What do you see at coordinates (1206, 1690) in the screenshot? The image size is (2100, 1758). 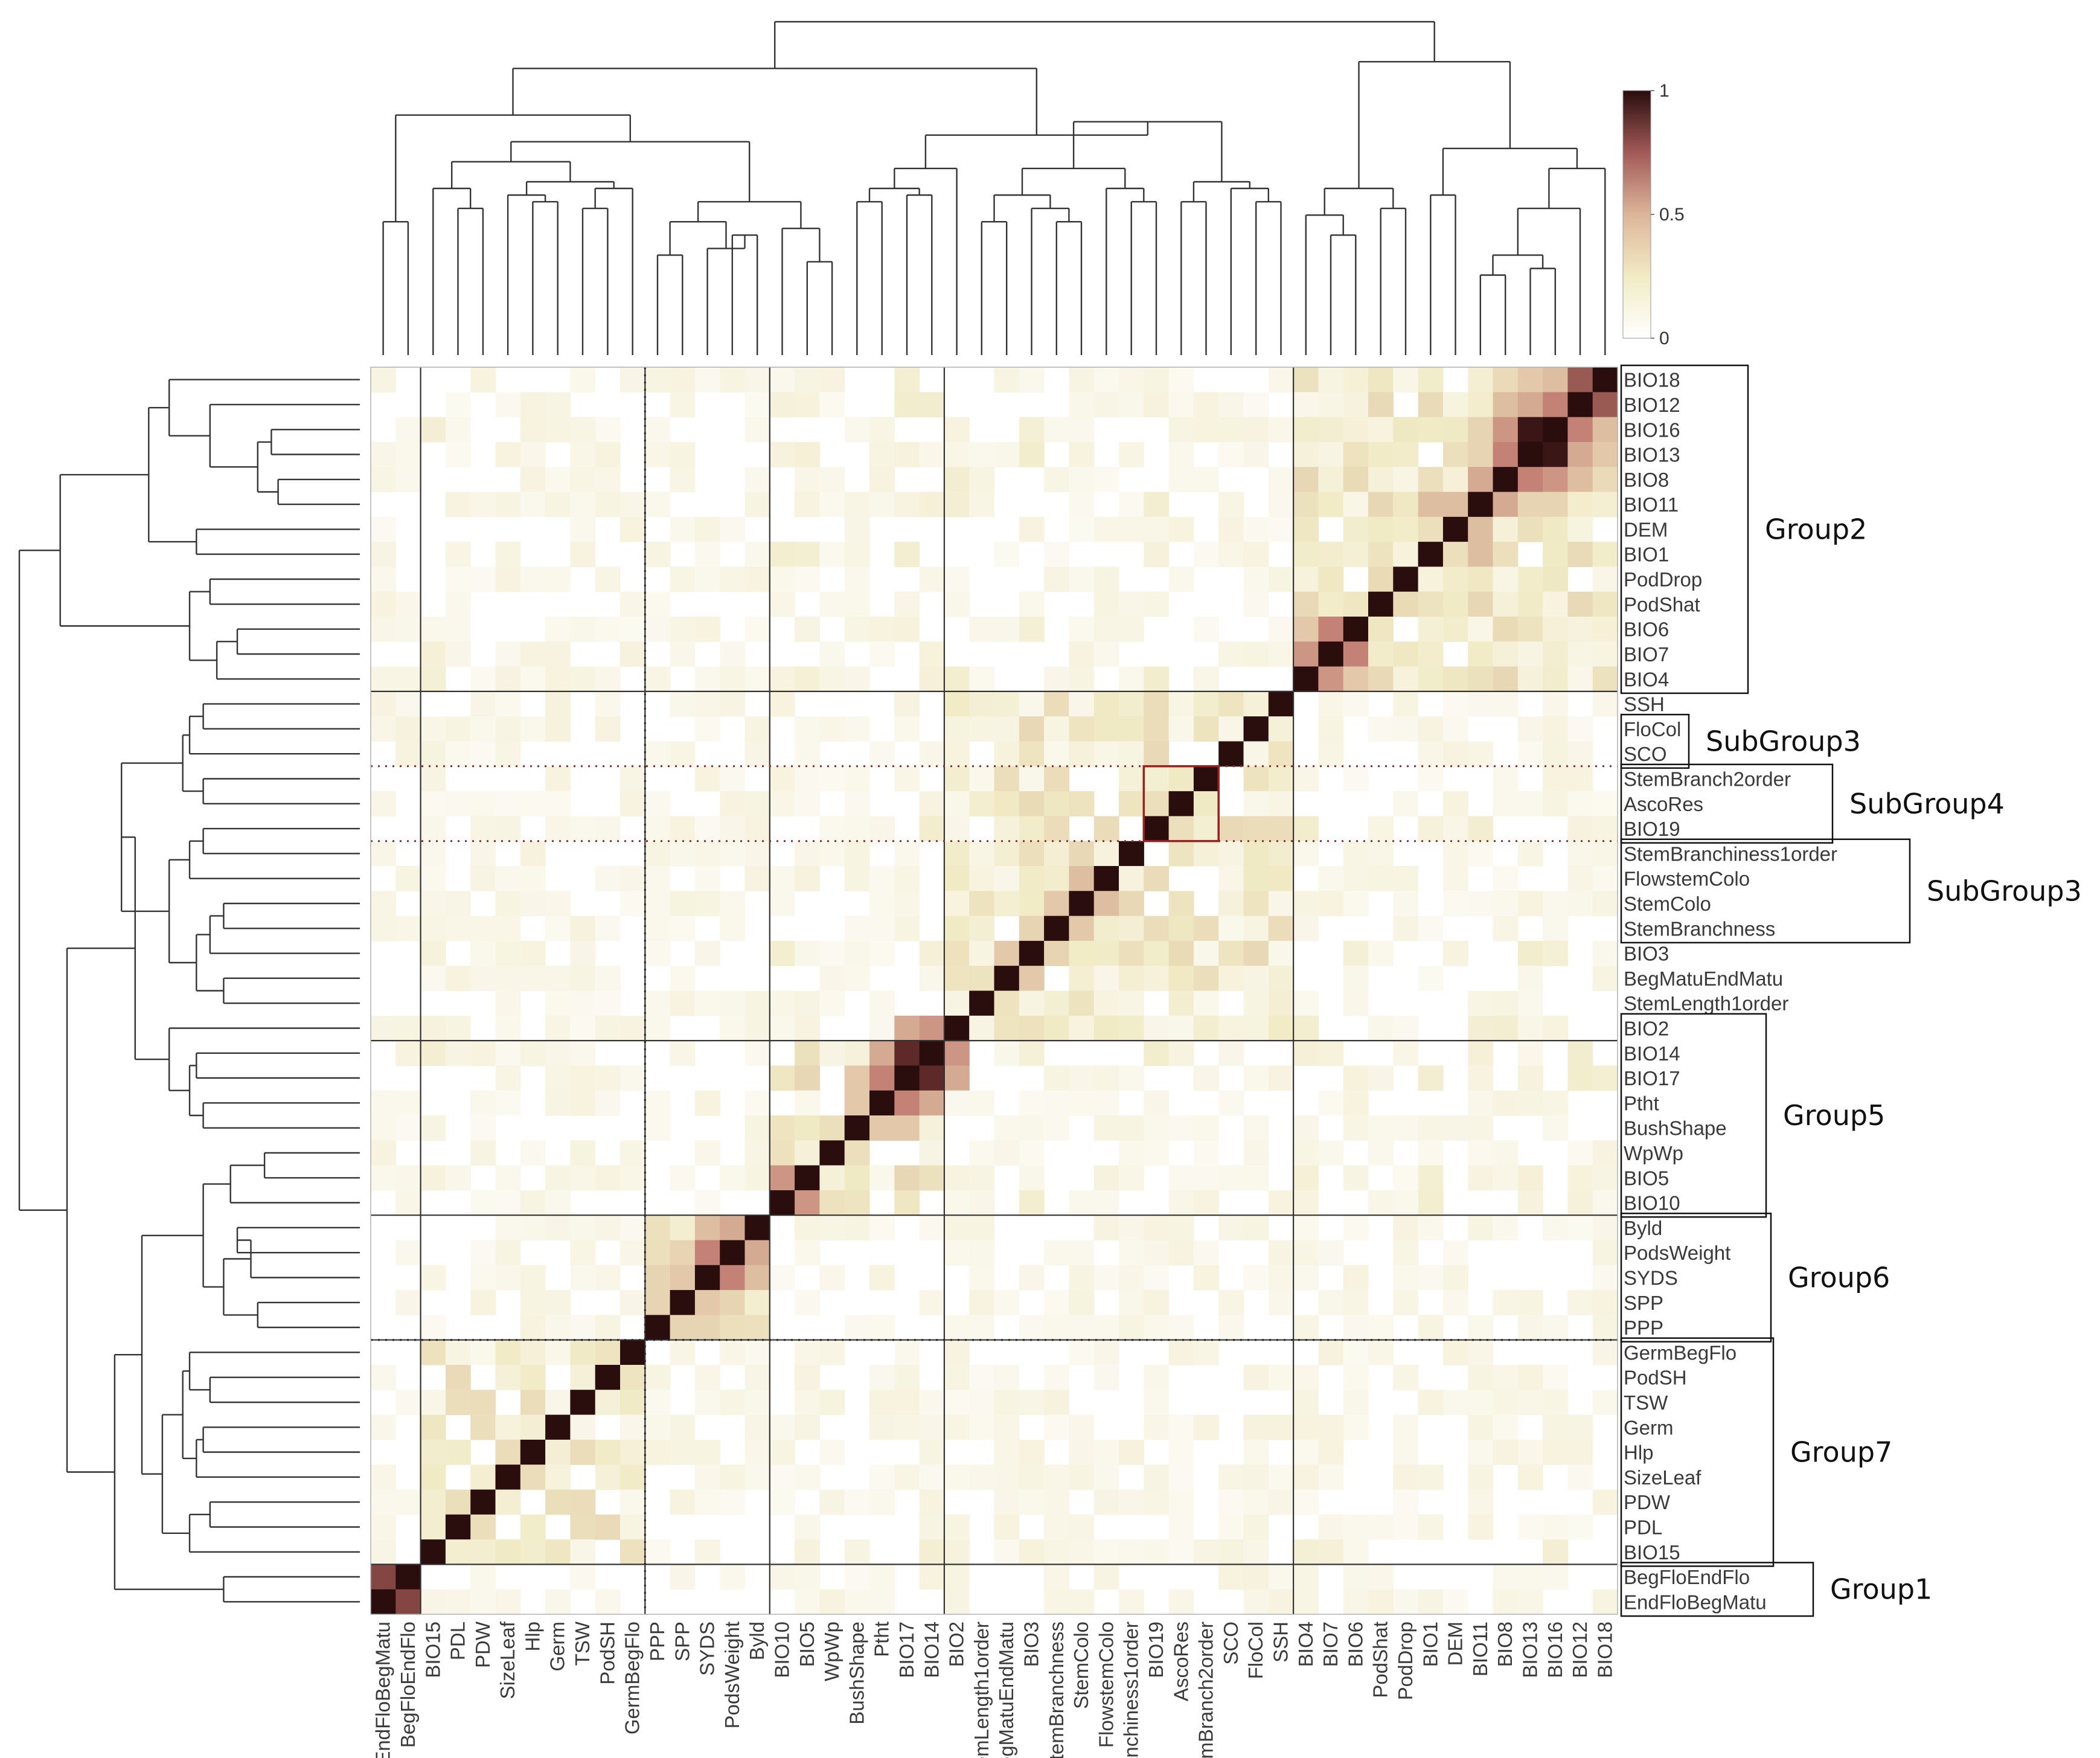 I see `column-label: StemBranch2order` at bounding box center [1206, 1690].